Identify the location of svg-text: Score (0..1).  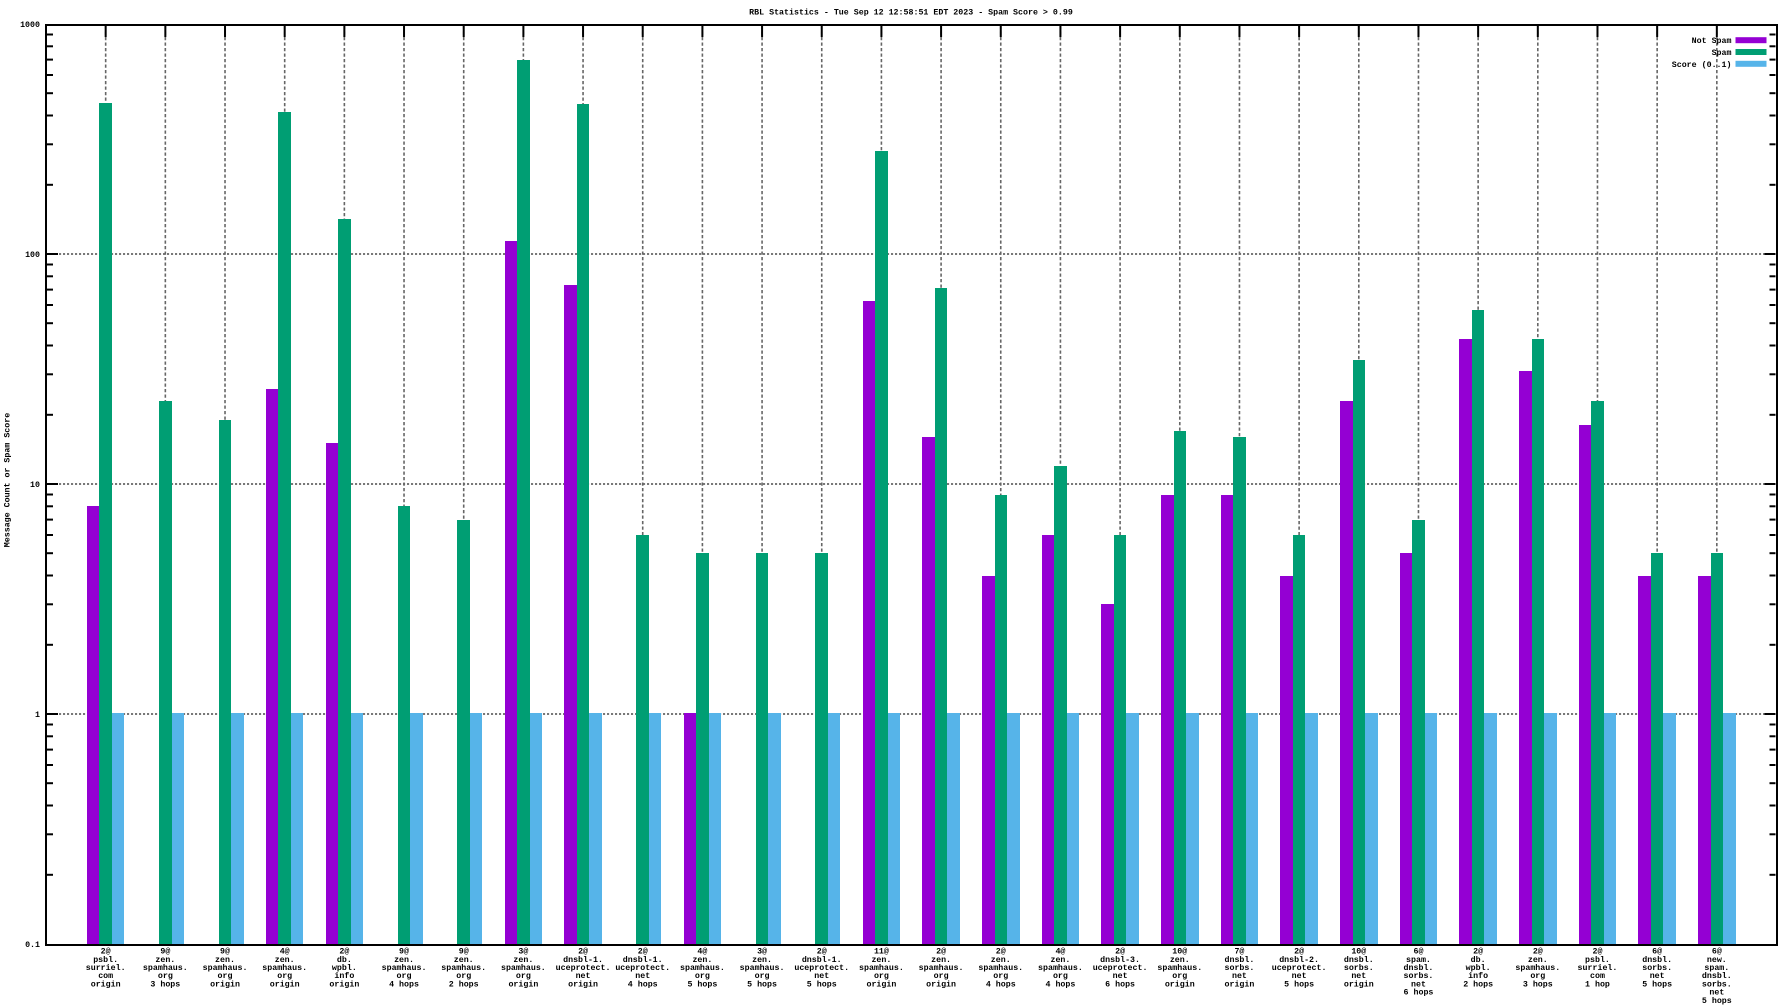
(1702, 65).